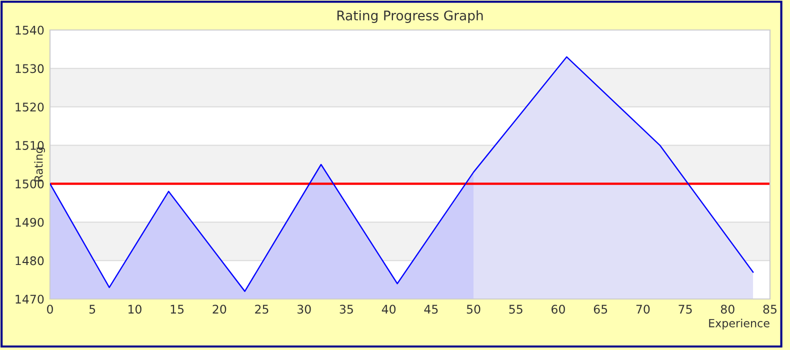 This screenshot has height=350, width=790. I want to click on x-tick-label: 75, so click(685, 309).